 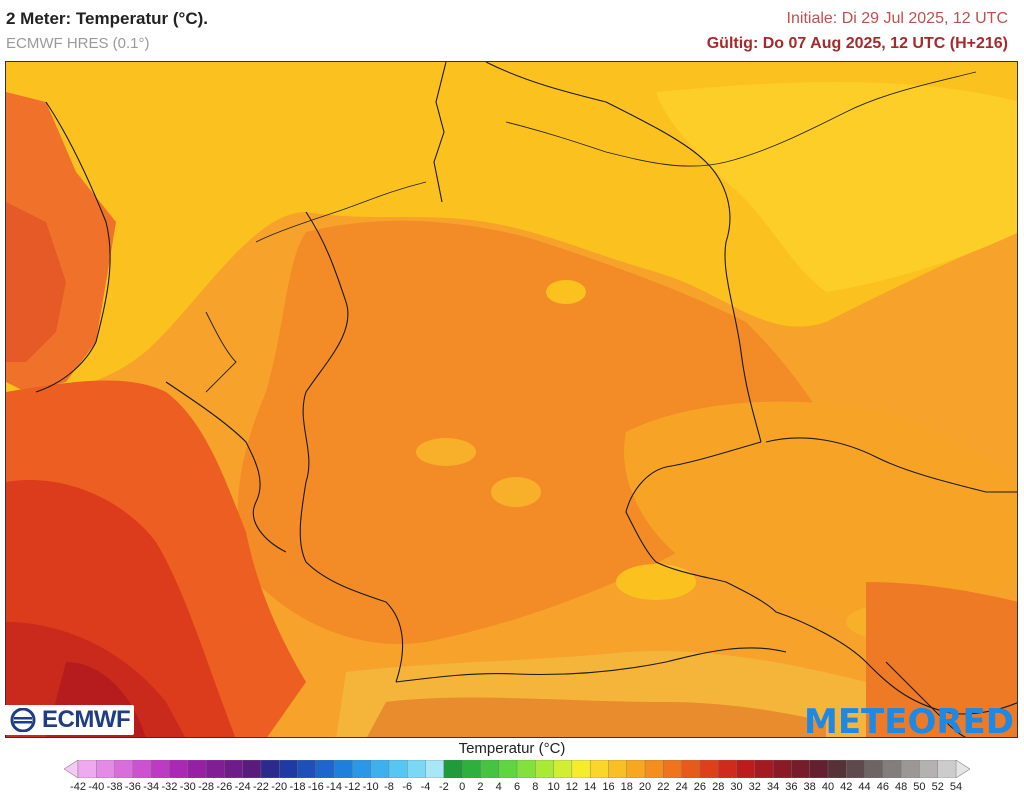 I want to click on ecmwf-logo: ECMWF, so click(x=69, y=720).